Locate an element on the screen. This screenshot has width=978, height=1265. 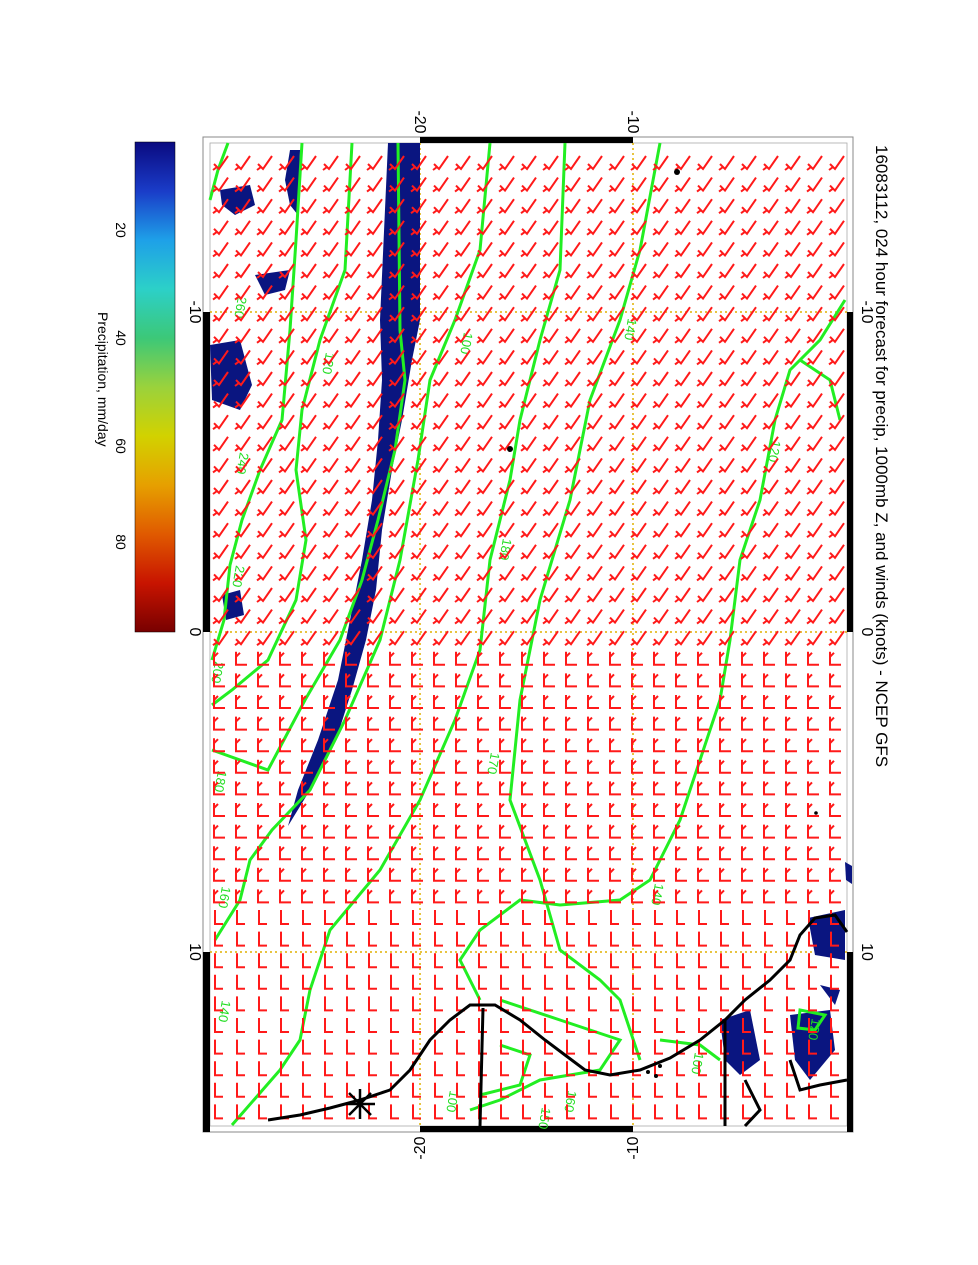
colorbar-tick-label: 60 is located at coordinates (121, 446).